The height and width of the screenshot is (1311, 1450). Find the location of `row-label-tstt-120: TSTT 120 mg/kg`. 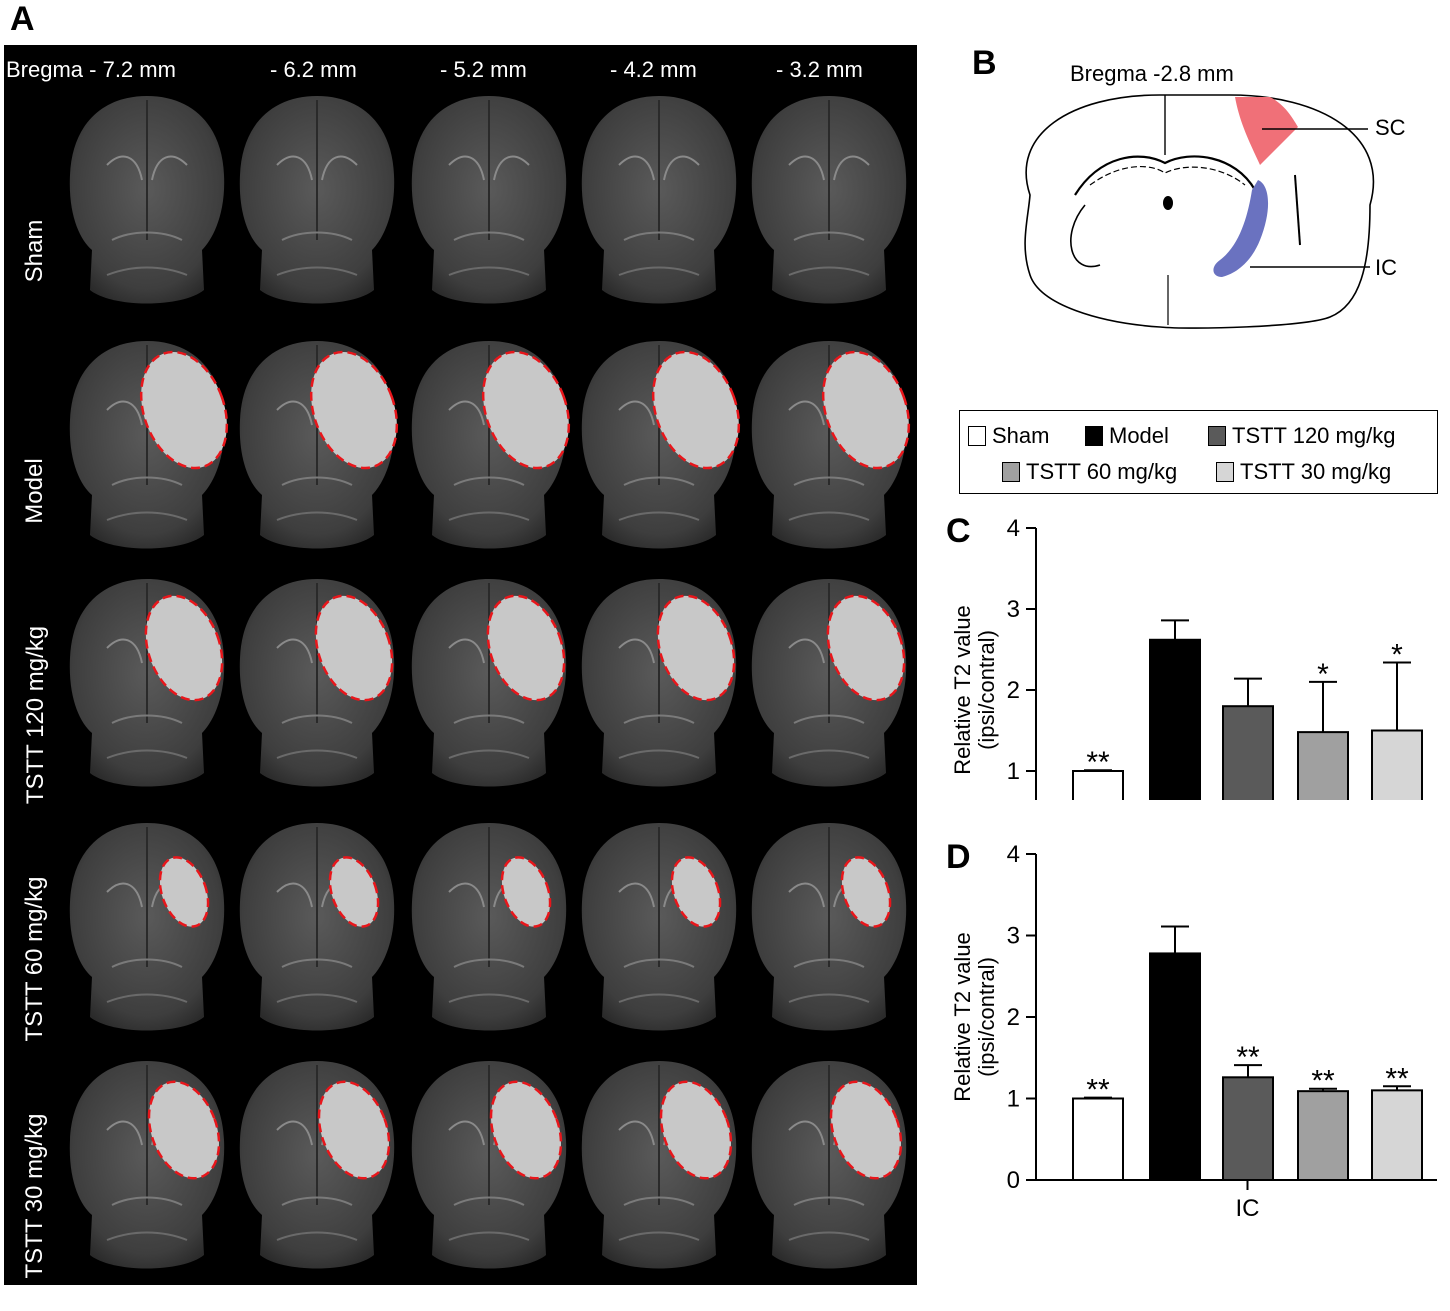

row-label-tstt-120: TSTT 120 mg/kg is located at coordinates (35, 715).